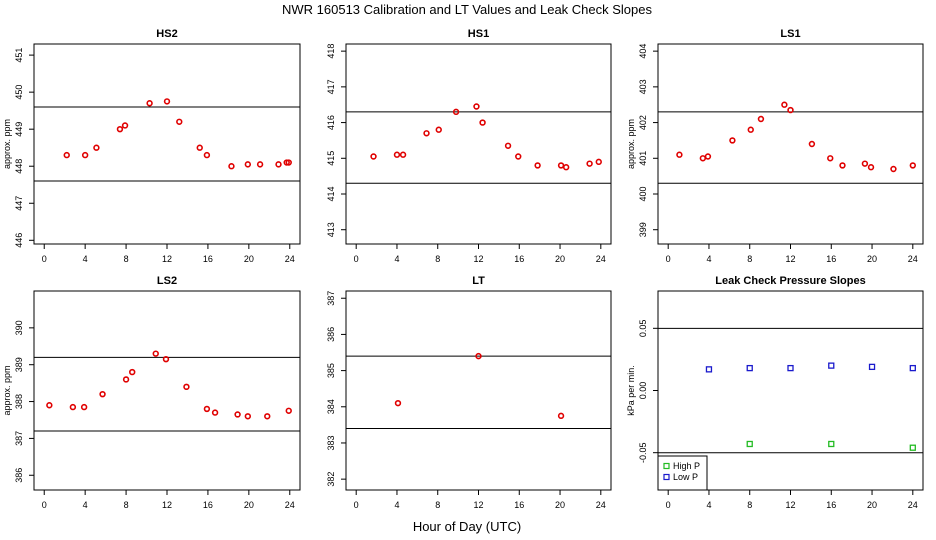 The image size is (936, 540). I want to click on y-tick-label: 450, so click(19, 92).